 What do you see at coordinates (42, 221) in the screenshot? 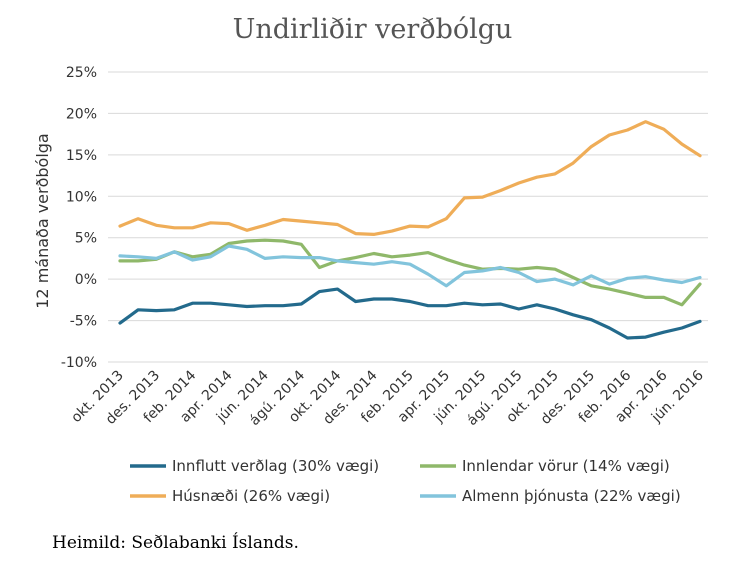
I see `y-axis-label: 12 mánaða verðbólga` at bounding box center [42, 221].